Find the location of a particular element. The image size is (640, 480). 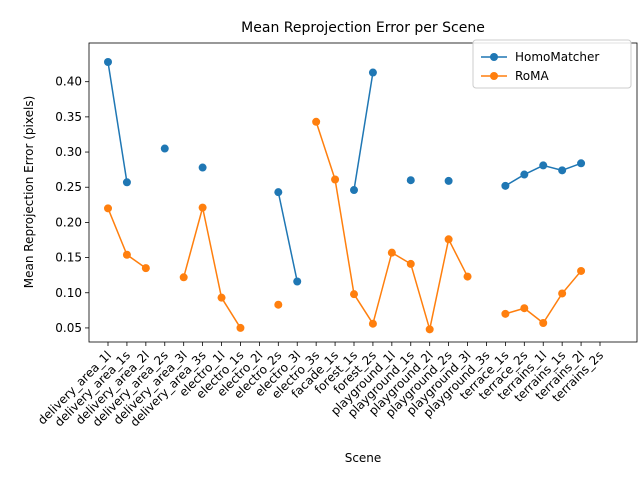

legend-box is located at coordinates (552, 64).